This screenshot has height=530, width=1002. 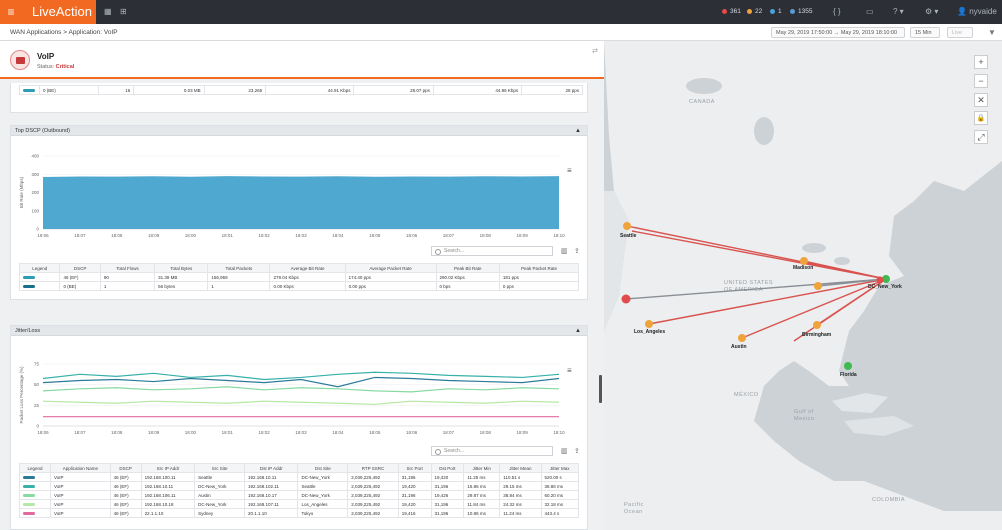 I want to click on column-header: Dst IP Addr, so click(x=271, y=468).